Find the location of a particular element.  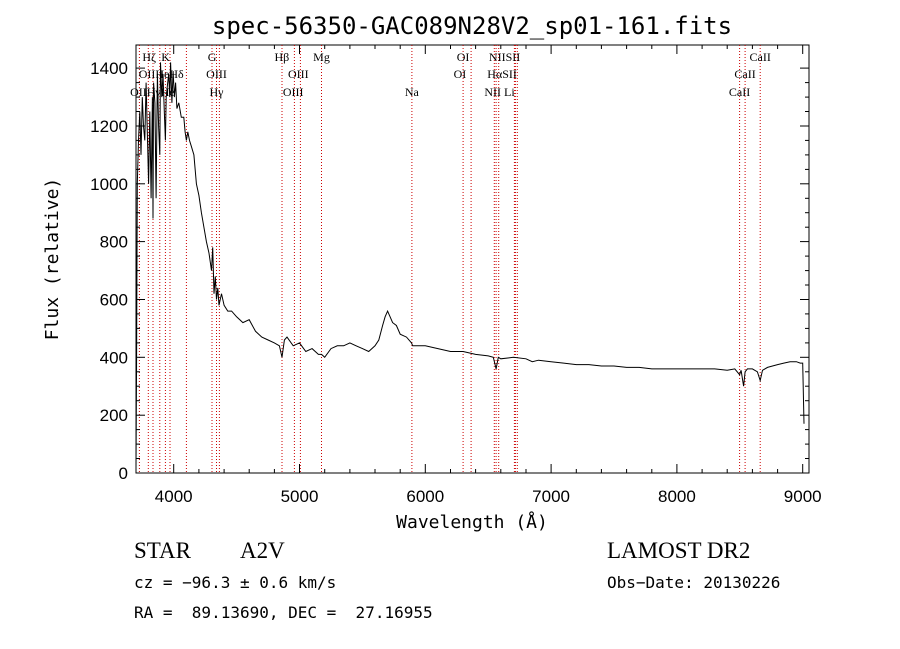

line-label-18: NII Li is located at coordinates (499, 92).